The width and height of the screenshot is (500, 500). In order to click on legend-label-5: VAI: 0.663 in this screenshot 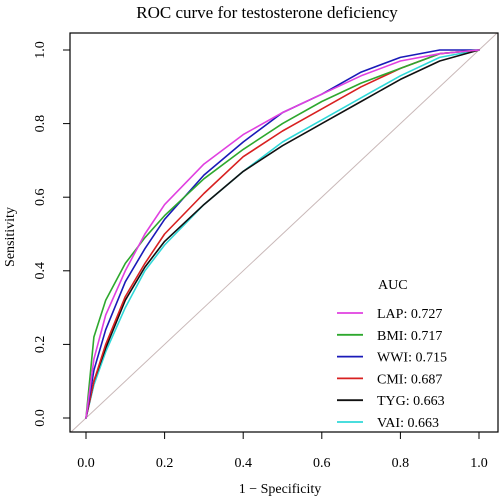, I will do `click(408, 423)`.